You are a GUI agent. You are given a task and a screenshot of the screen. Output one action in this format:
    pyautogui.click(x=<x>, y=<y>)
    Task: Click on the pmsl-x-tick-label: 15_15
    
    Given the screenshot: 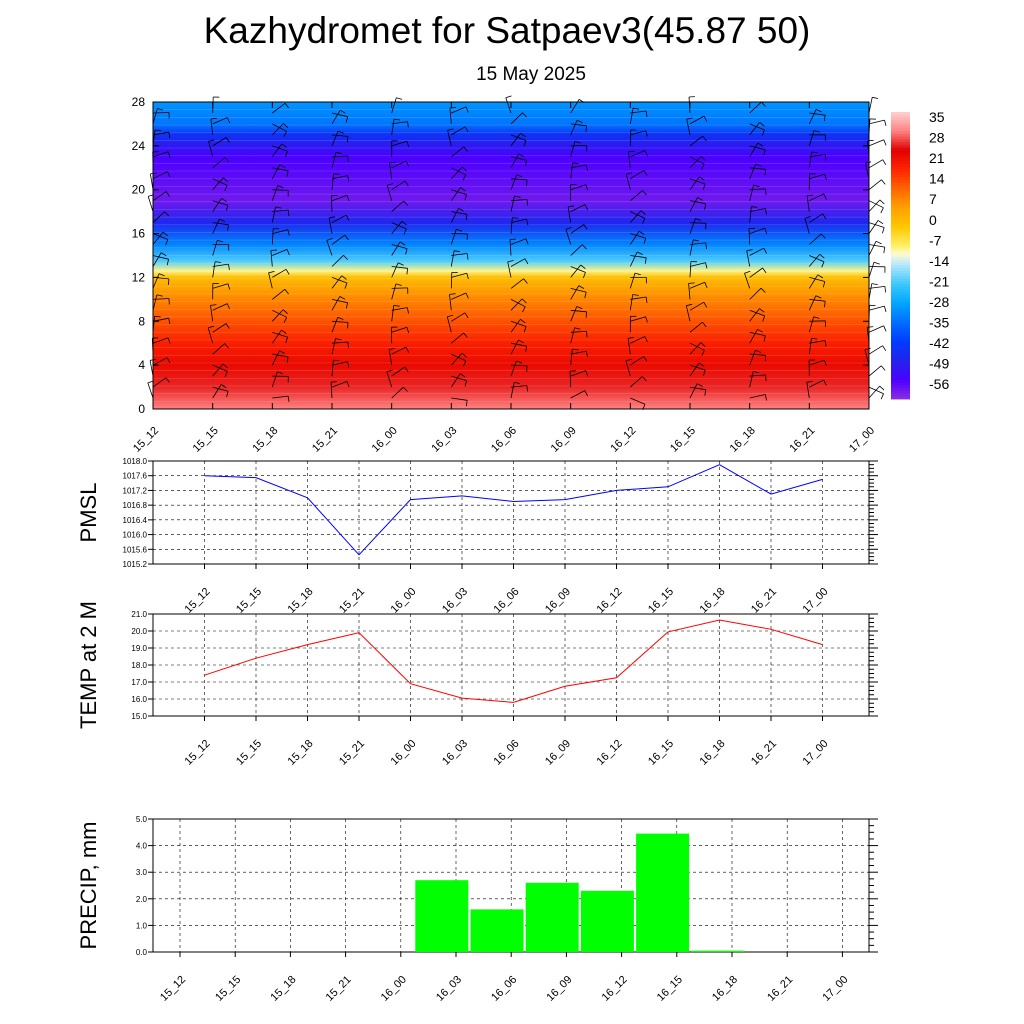 What is the action you would take?
    pyautogui.click(x=249, y=601)
    